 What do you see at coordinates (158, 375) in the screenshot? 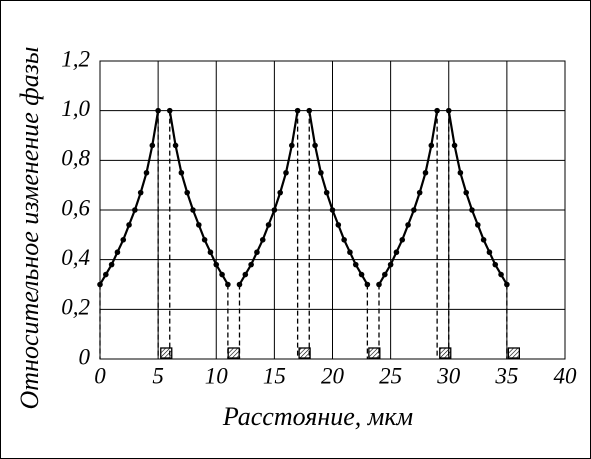
I see `x-tick-label: 5` at bounding box center [158, 375].